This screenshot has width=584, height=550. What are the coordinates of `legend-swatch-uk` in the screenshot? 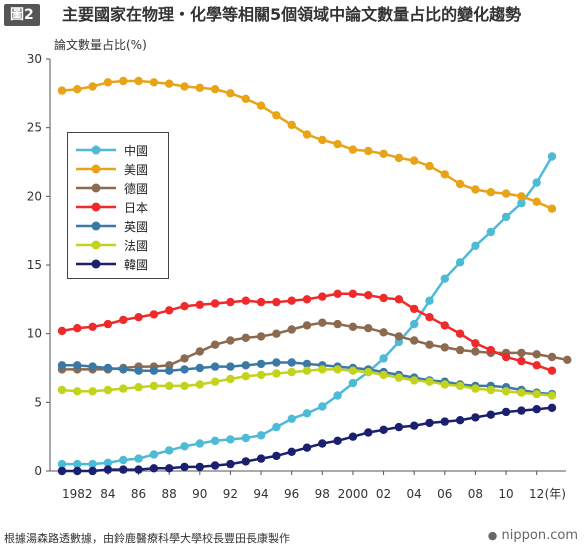 It's located at (96, 226).